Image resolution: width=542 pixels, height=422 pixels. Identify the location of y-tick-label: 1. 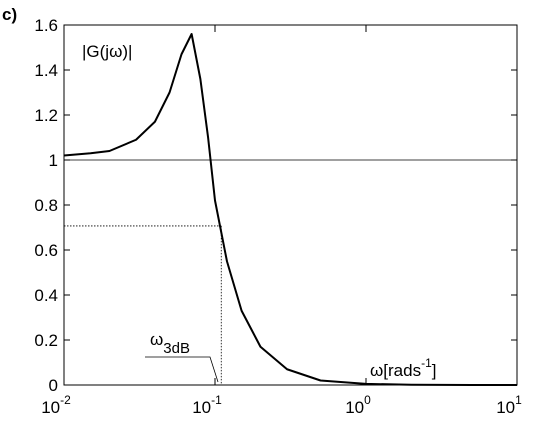
(53, 160).